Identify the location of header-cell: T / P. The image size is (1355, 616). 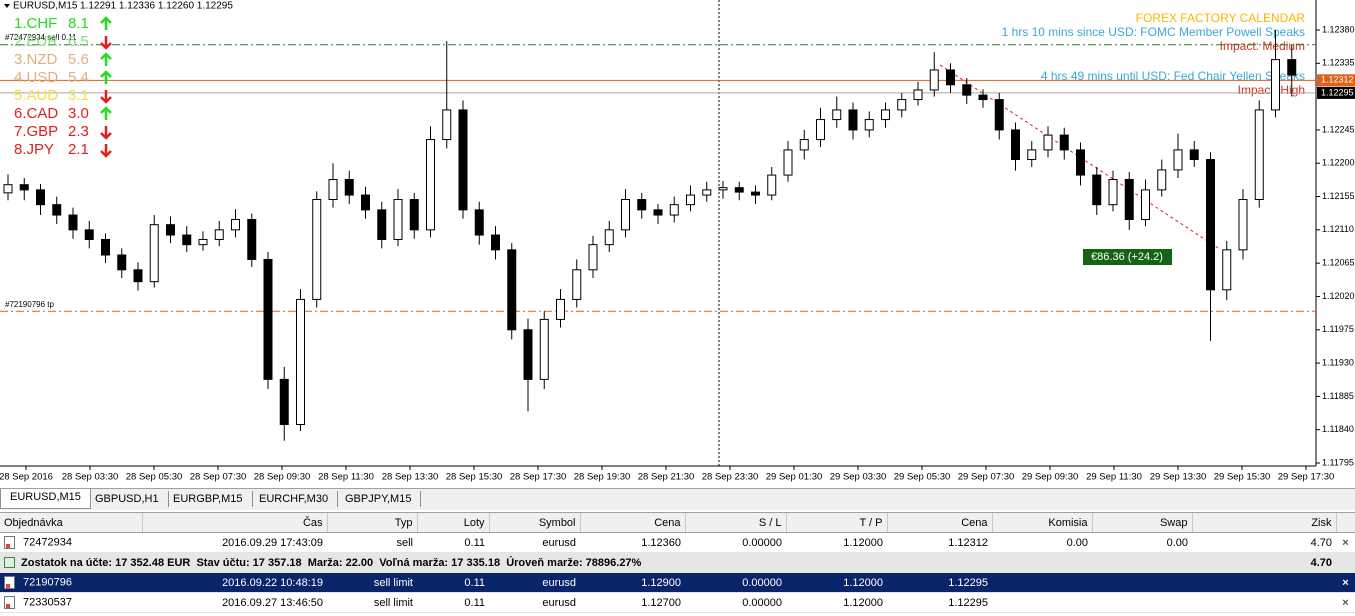
(837, 523).